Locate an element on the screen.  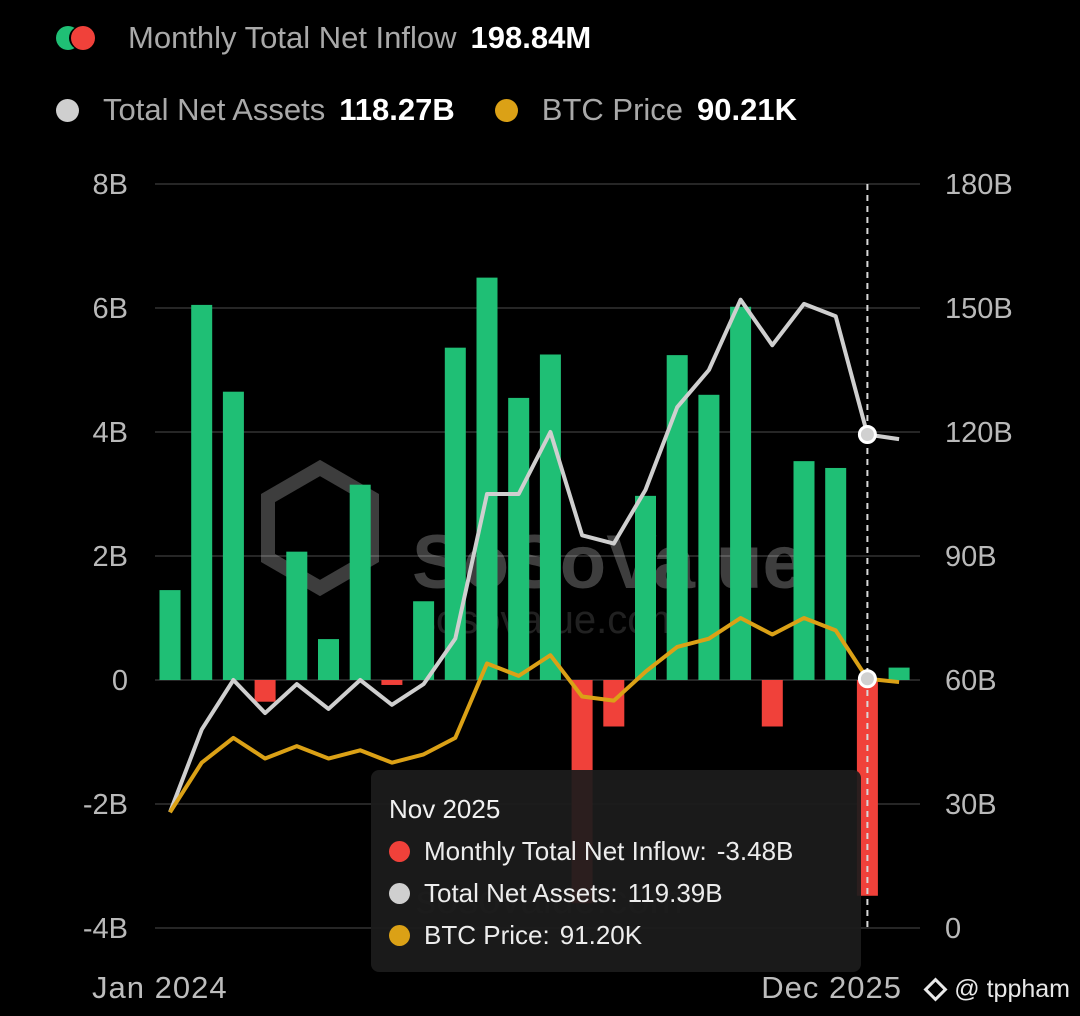
x-tick-label-start: Jan 2024 is located at coordinates (160, 987).